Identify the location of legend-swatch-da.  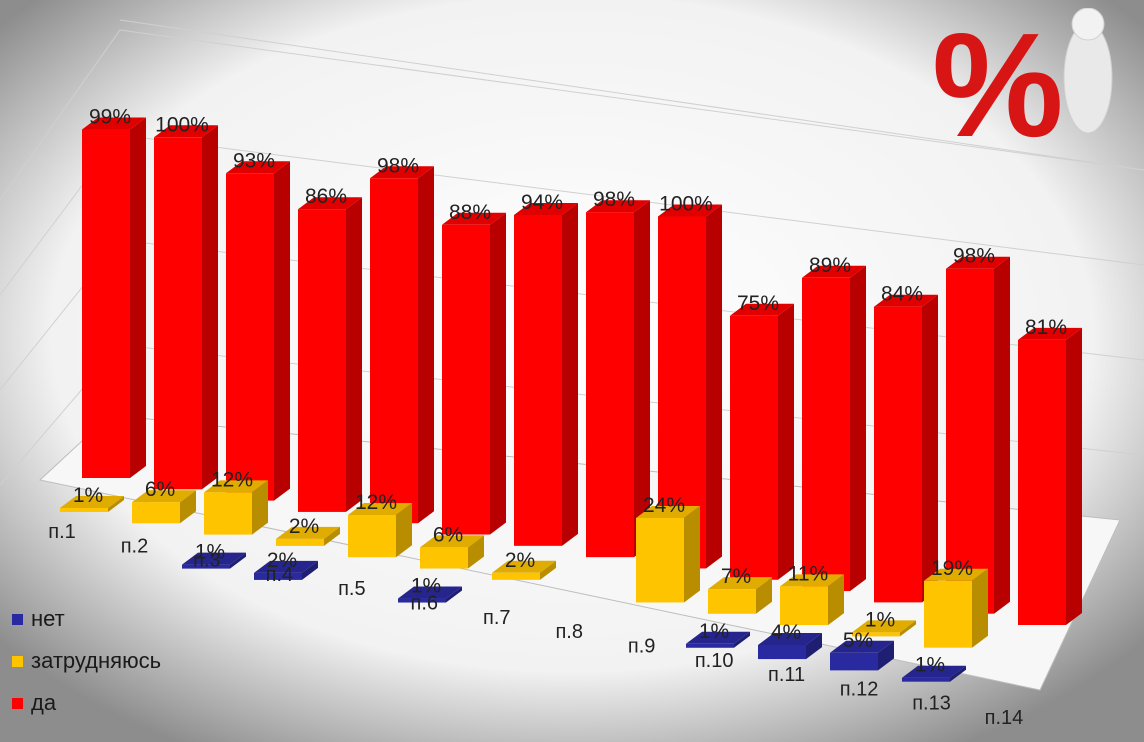
(17, 703).